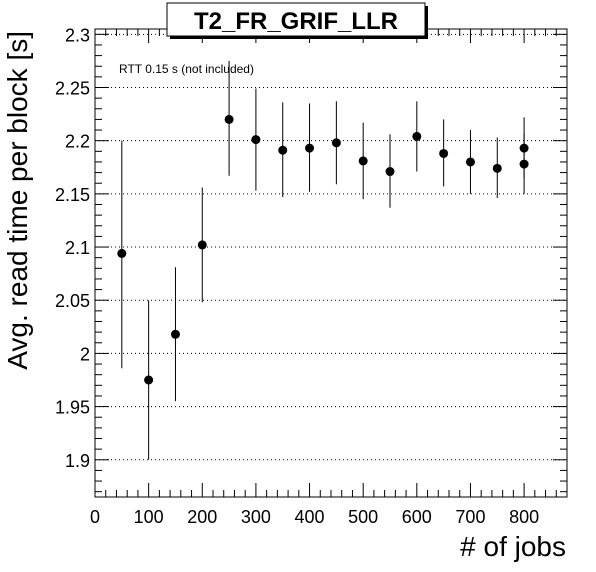 This screenshot has width=596, height=572. Describe the element at coordinates (202, 517) in the screenshot. I see `x-tick-label: 200` at that location.